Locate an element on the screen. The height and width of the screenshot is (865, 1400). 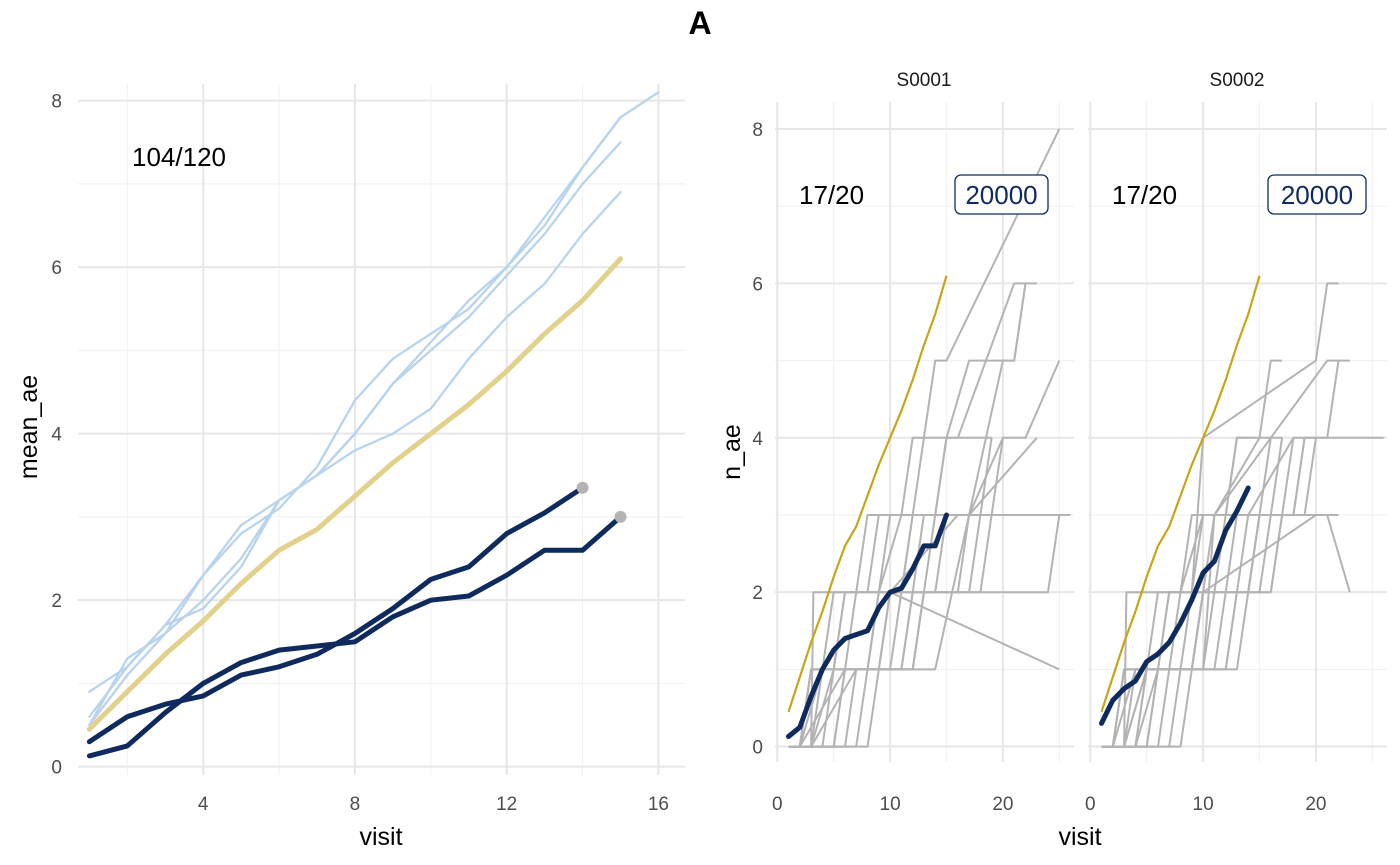
left-x-tick-label: 4 is located at coordinates (203, 804).